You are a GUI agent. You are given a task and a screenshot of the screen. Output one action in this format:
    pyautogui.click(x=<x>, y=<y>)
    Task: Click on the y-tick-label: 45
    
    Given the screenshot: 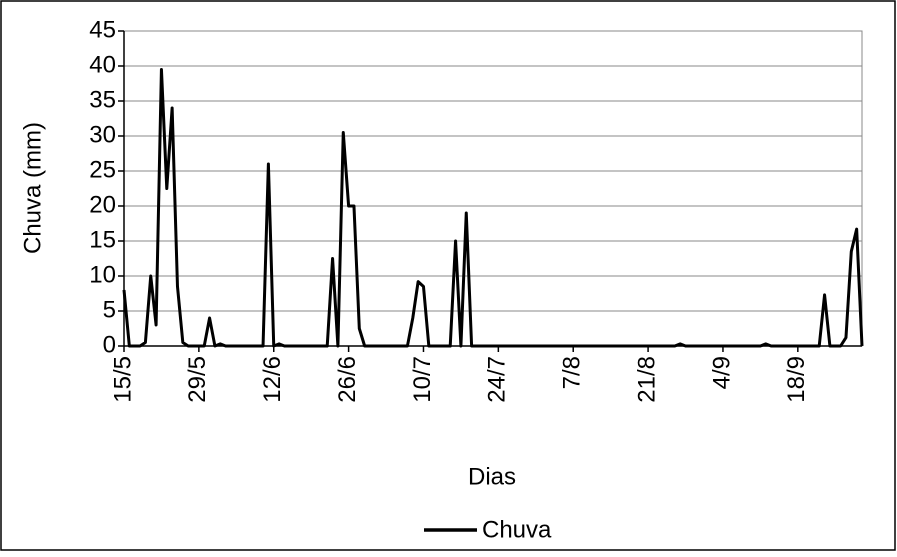 What is the action you would take?
    pyautogui.click(x=102, y=29)
    